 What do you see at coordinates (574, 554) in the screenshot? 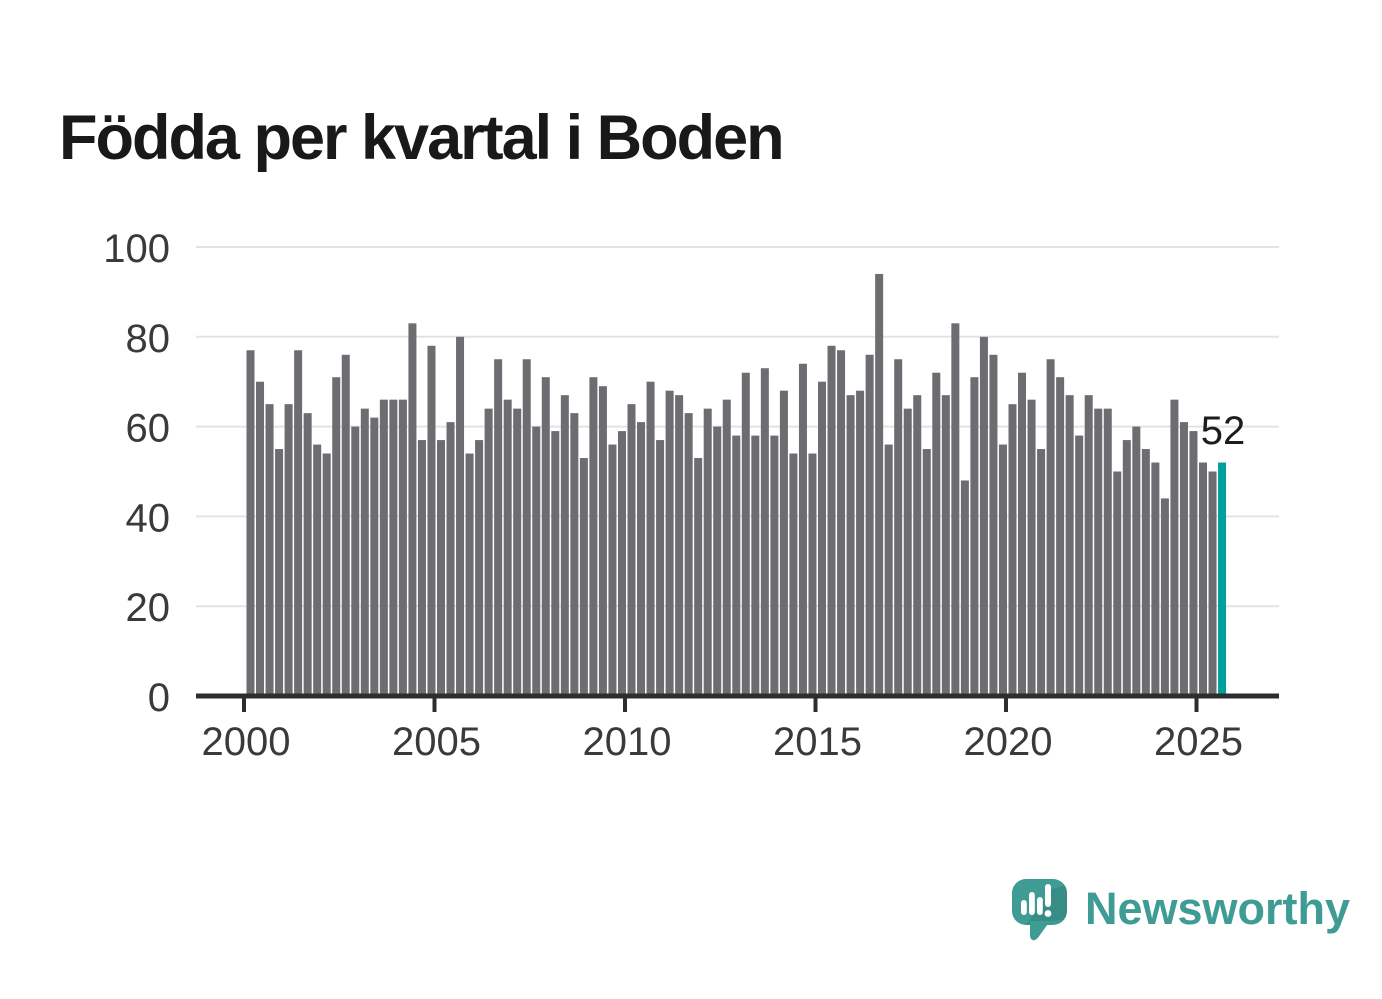
I see `bar-2008-Q3` at bounding box center [574, 554].